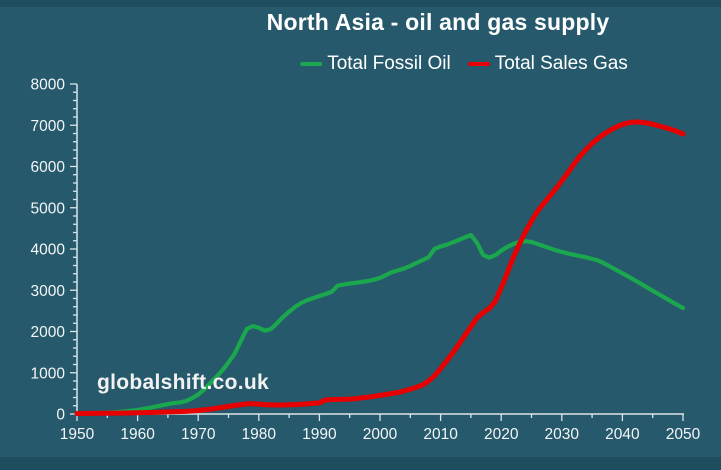 This screenshot has width=721, height=470. Describe the element at coordinates (319, 434) in the screenshot. I see `x-tick-label: 1990` at that location.